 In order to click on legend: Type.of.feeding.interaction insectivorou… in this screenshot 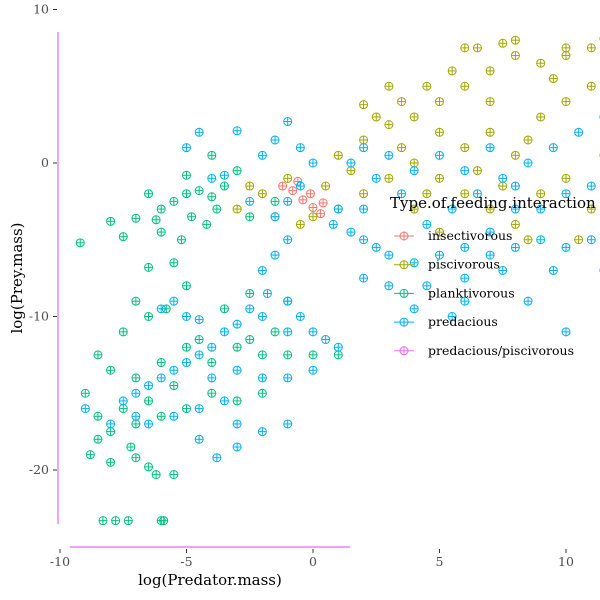, I will do `click(493, 276)`.